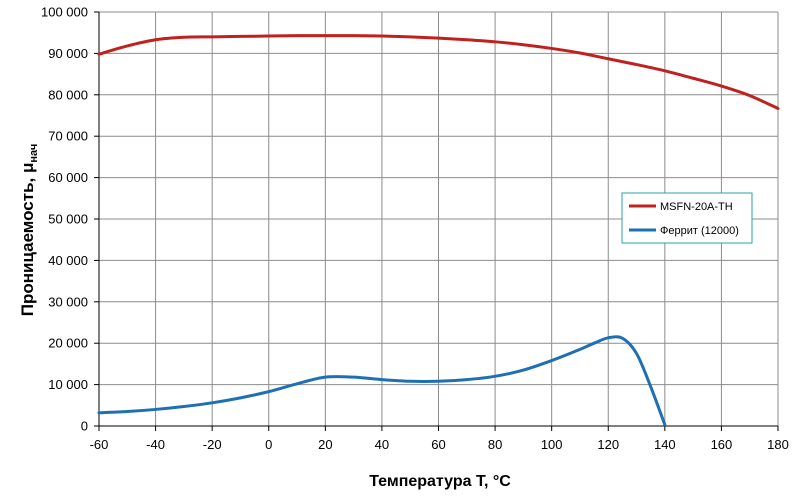  What do you see at coordinates (608, 444) in the screenshot?
I see `x-tick-label-9: 120` at bounding box center [608, 444].